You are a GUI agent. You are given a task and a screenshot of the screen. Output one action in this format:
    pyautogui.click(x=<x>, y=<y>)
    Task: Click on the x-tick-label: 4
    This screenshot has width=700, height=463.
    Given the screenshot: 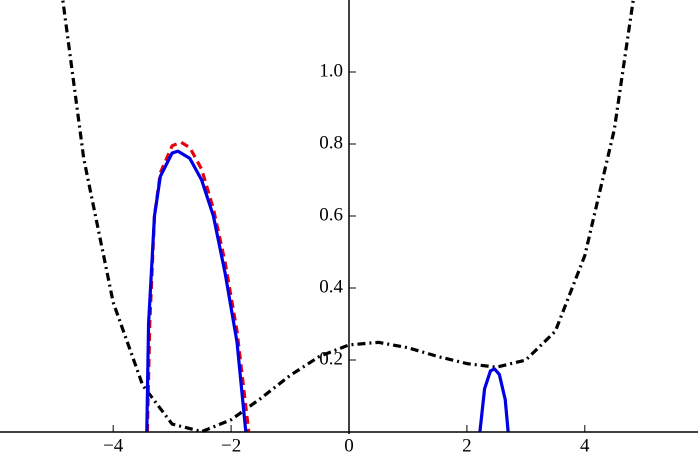 What is the action you would take?
    pyautogui.click(x=585, y=445)
    